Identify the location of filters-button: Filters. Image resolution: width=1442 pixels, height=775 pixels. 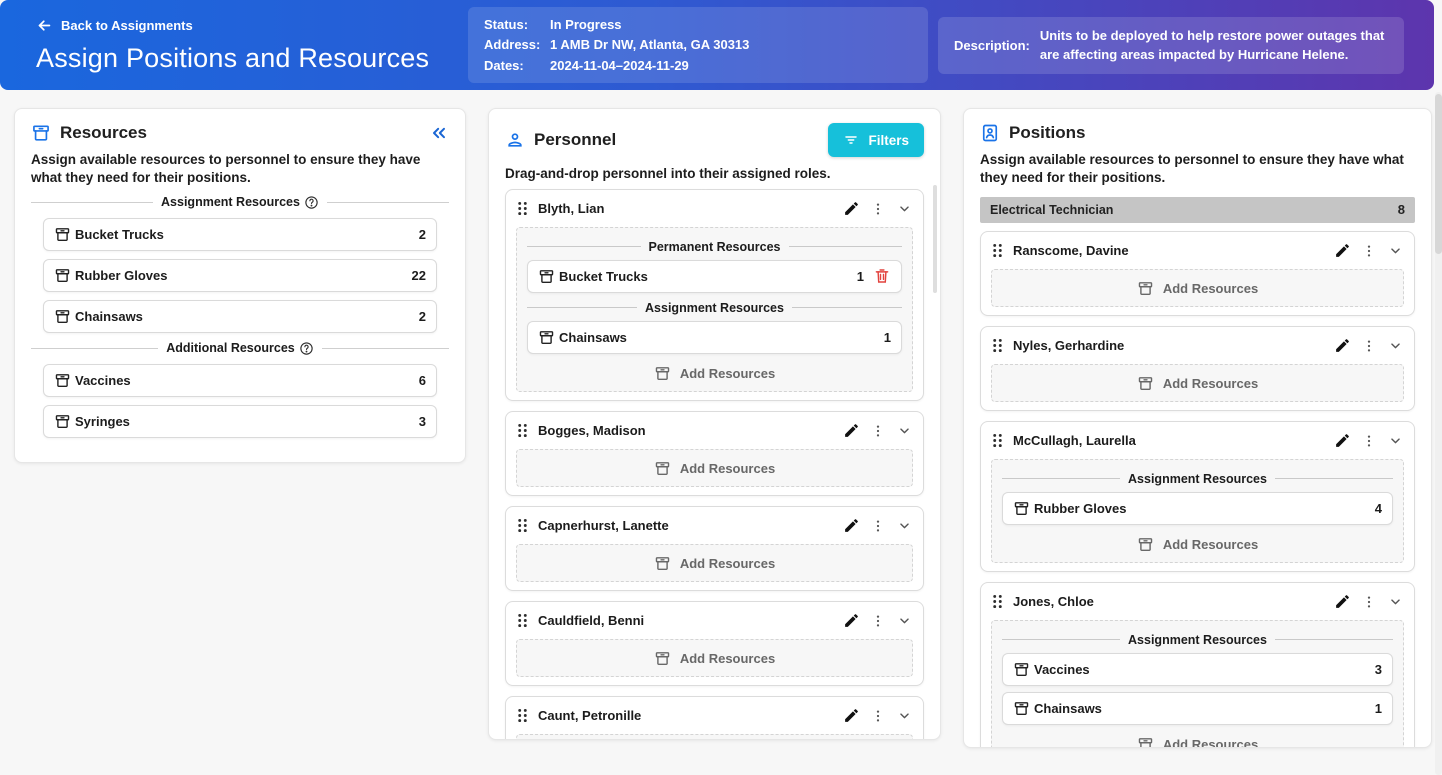
(876, 140).